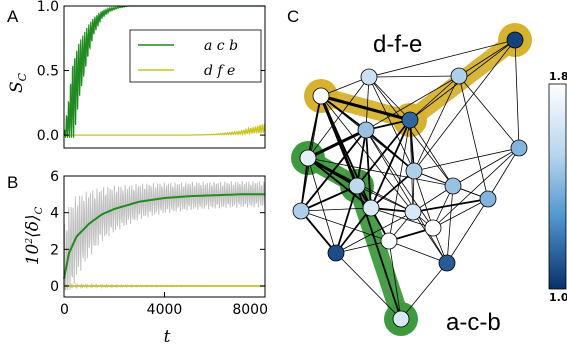  Describe the element at coordinates (557, 187) in the screenshot. I see `colorbar: 1.8 1.0` at that location.